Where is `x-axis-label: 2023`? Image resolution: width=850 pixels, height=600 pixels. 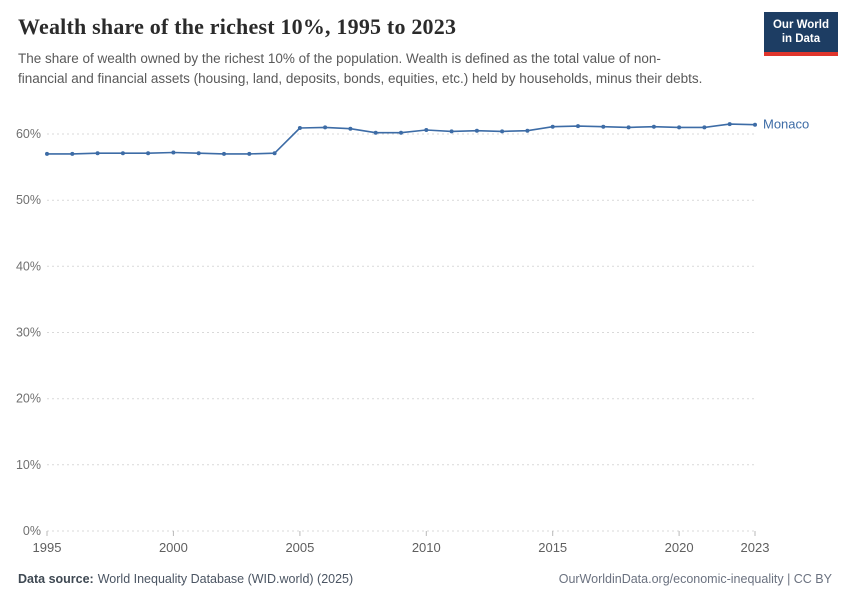
x-axis-label: 2023 is located at coordinates (755, 547).